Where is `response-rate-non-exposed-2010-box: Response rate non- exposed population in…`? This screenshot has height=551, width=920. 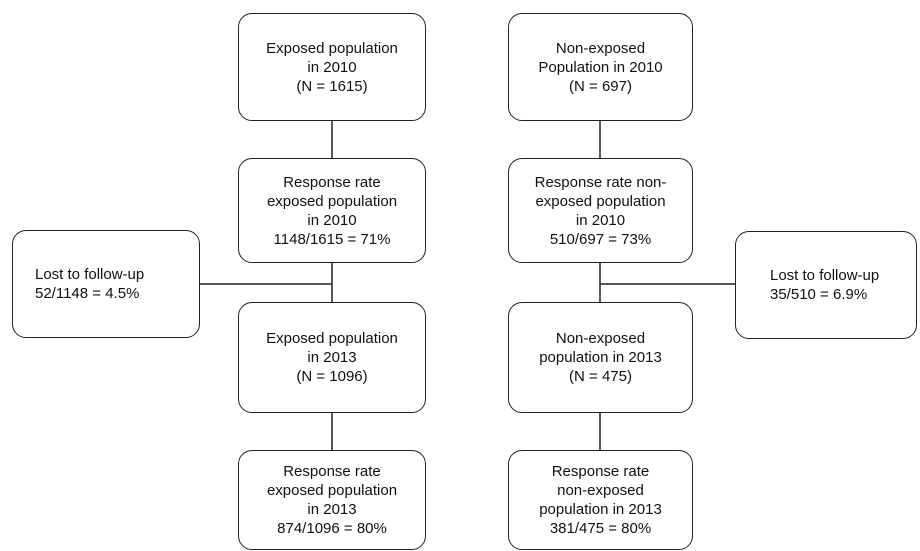
response-rate-non-exposed-2010-box: Response rate non- exposed population in… is located at coordinates (600, 210).